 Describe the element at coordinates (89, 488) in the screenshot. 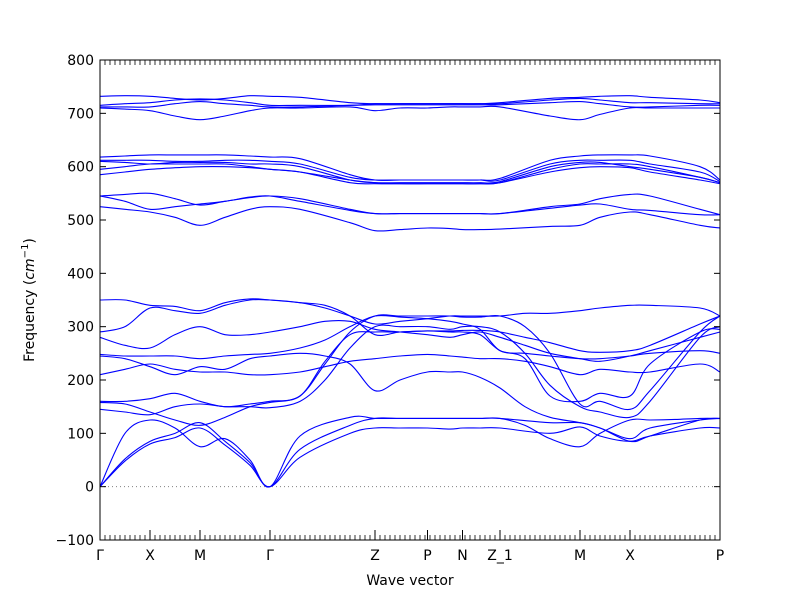

I see `y-tick-label: 0` at that location.